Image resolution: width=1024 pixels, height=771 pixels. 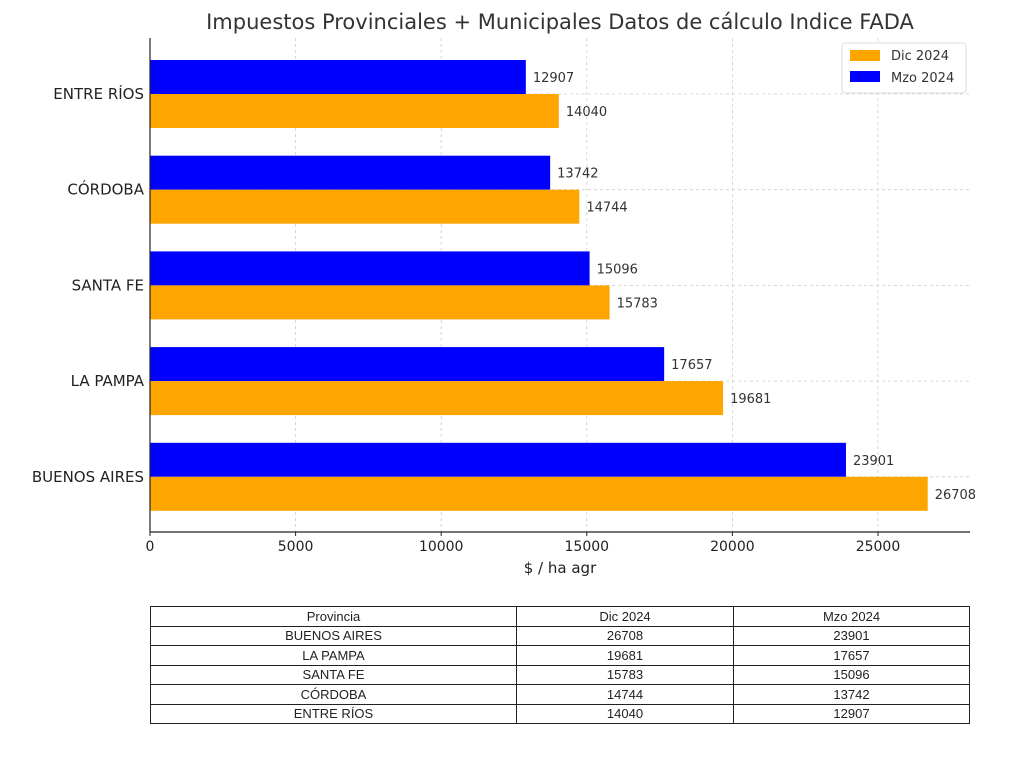 What do you see at coordinates (851, 694) in the screenshot?
I see `table-cell: 13742` at bounding box center [851, 694].